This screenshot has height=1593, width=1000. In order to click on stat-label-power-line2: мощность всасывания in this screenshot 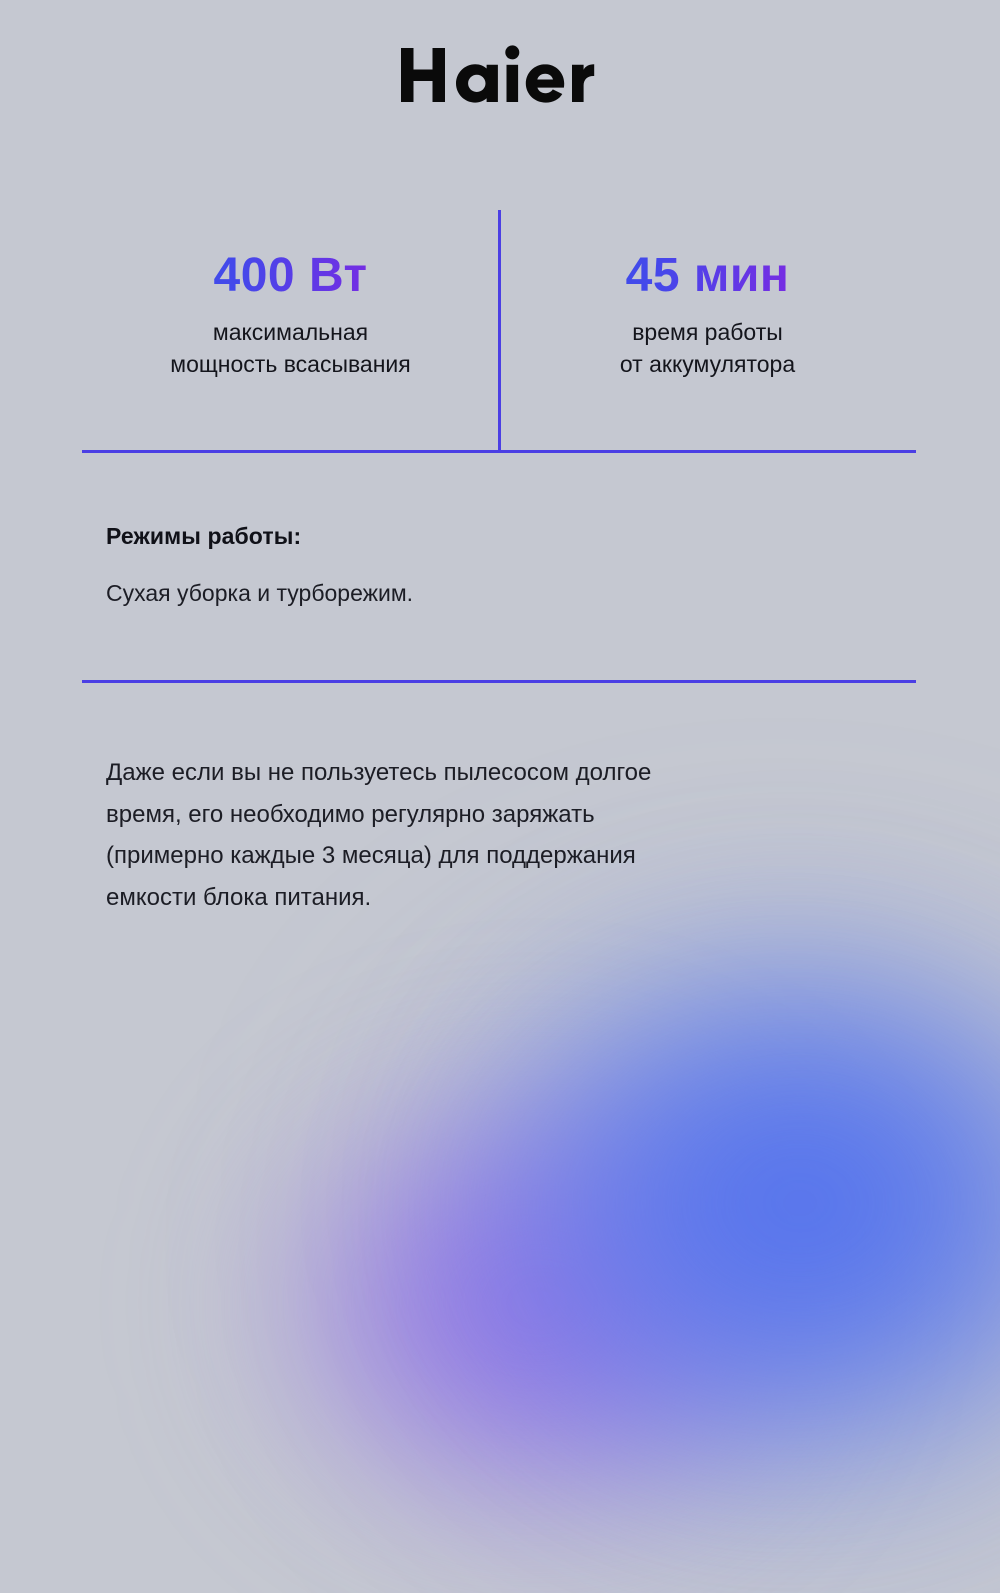, I will do `click(290, 363)`.